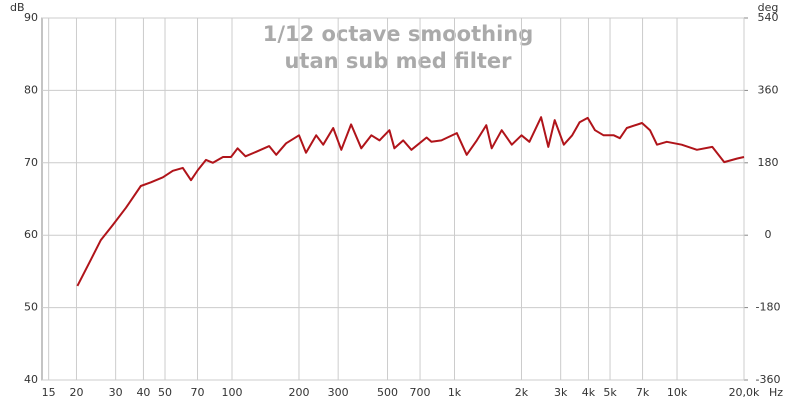  What do you see at coordinates (31, 17) in the screenshot?
I see `y-tick-label: 90` at bounding box center [31, 17].